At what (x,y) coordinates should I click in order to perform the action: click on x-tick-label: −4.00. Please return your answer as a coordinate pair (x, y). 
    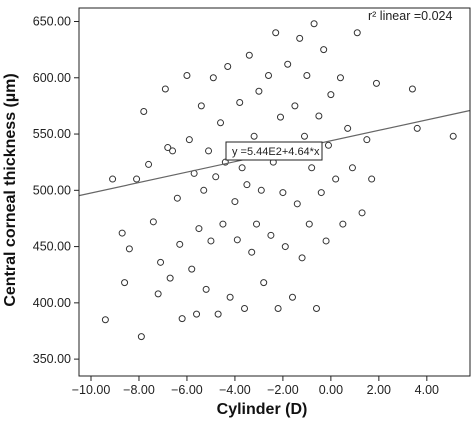
    Looking at the image, I should click on (235, 390).